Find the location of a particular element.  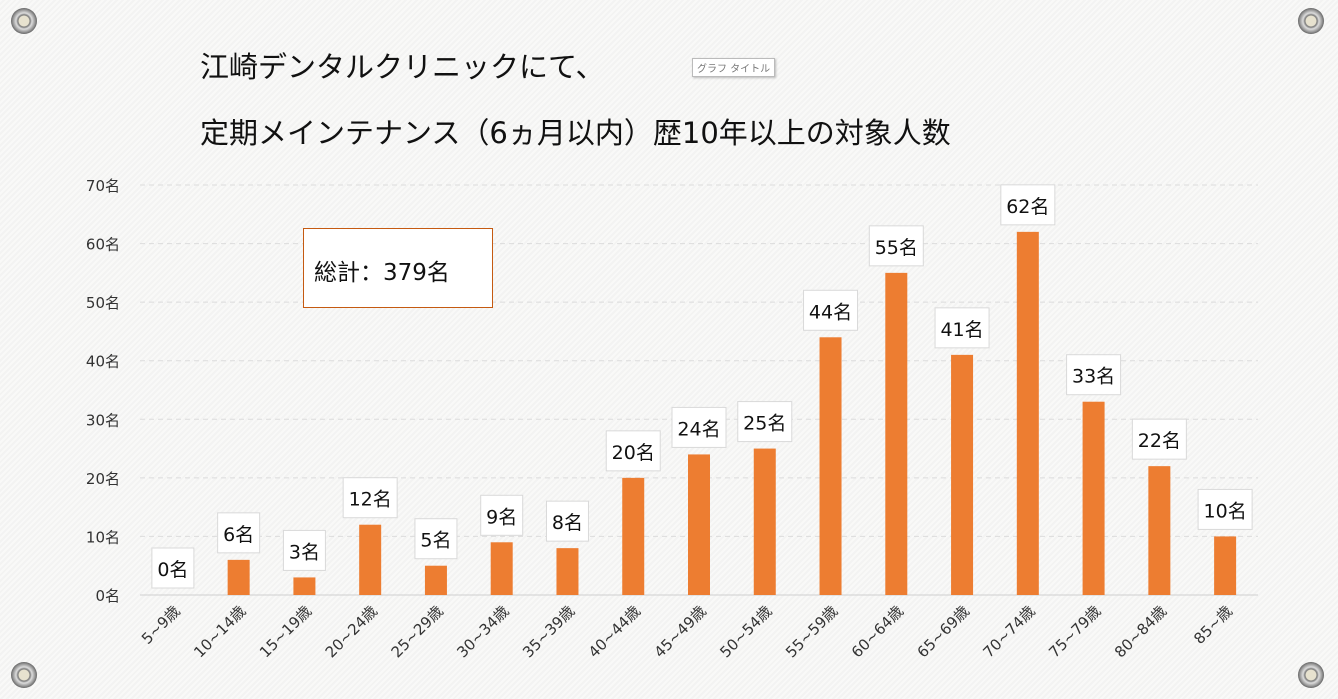

data-label: 6名 is located at coordinates (238, 535).